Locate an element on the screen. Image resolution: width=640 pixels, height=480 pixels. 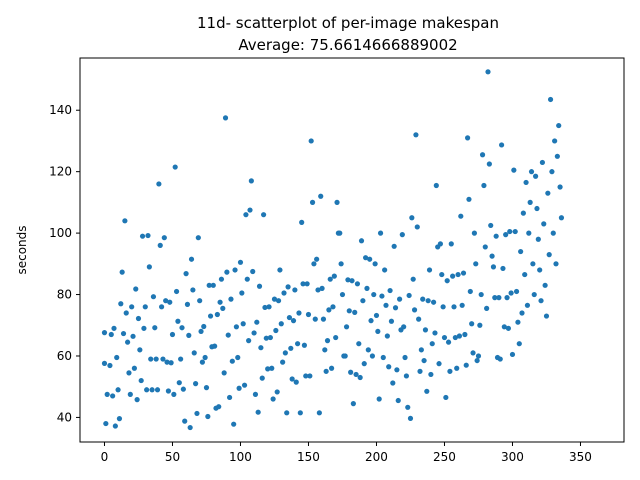
x-tick-label: 50 is located at coordinates (172, 457).